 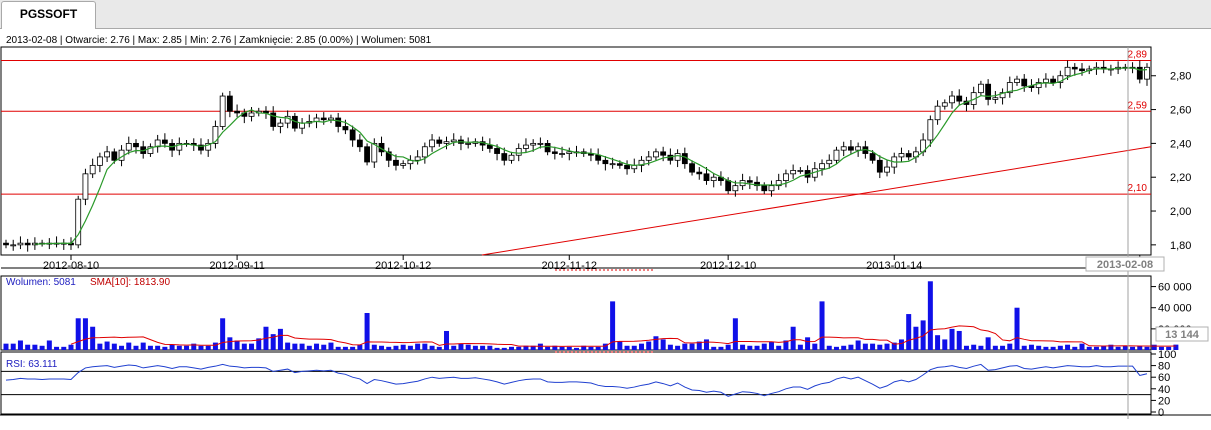 I want to click on price-level-label: 2,89, so click(x=1138, y=55).